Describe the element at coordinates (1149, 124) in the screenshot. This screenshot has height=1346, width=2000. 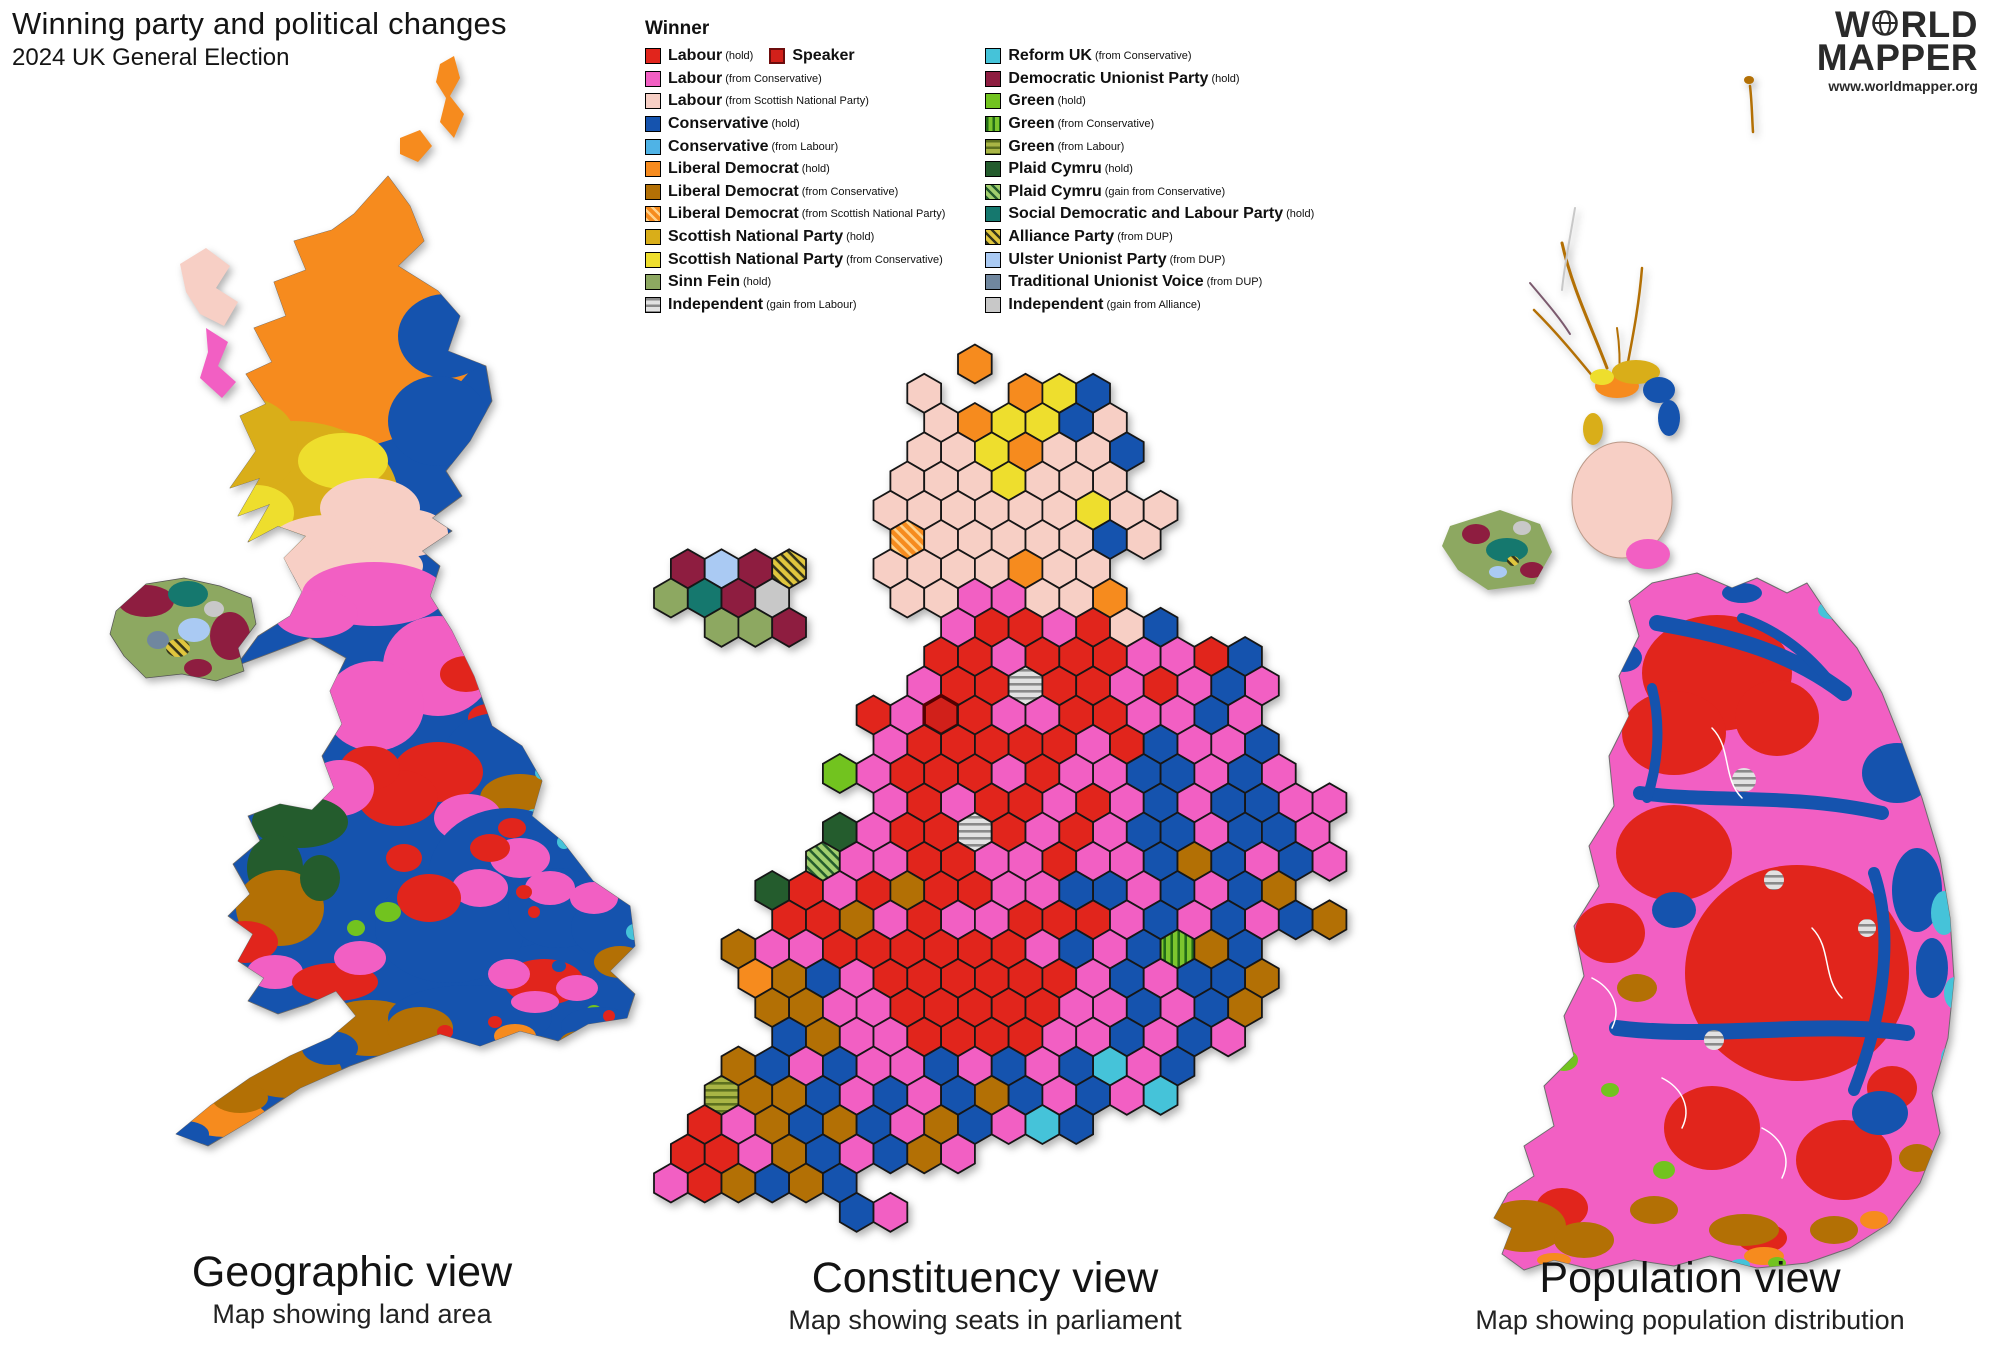
I see `legend-row: Green (from Conservative)` at that location.